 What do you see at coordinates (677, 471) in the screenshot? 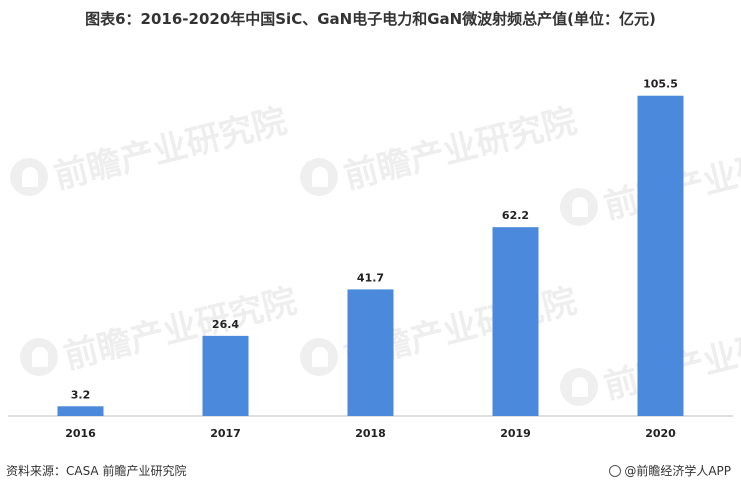
I see `brand-credit-text: @前瞻经济学人APP` at bounding box center [677, 471].